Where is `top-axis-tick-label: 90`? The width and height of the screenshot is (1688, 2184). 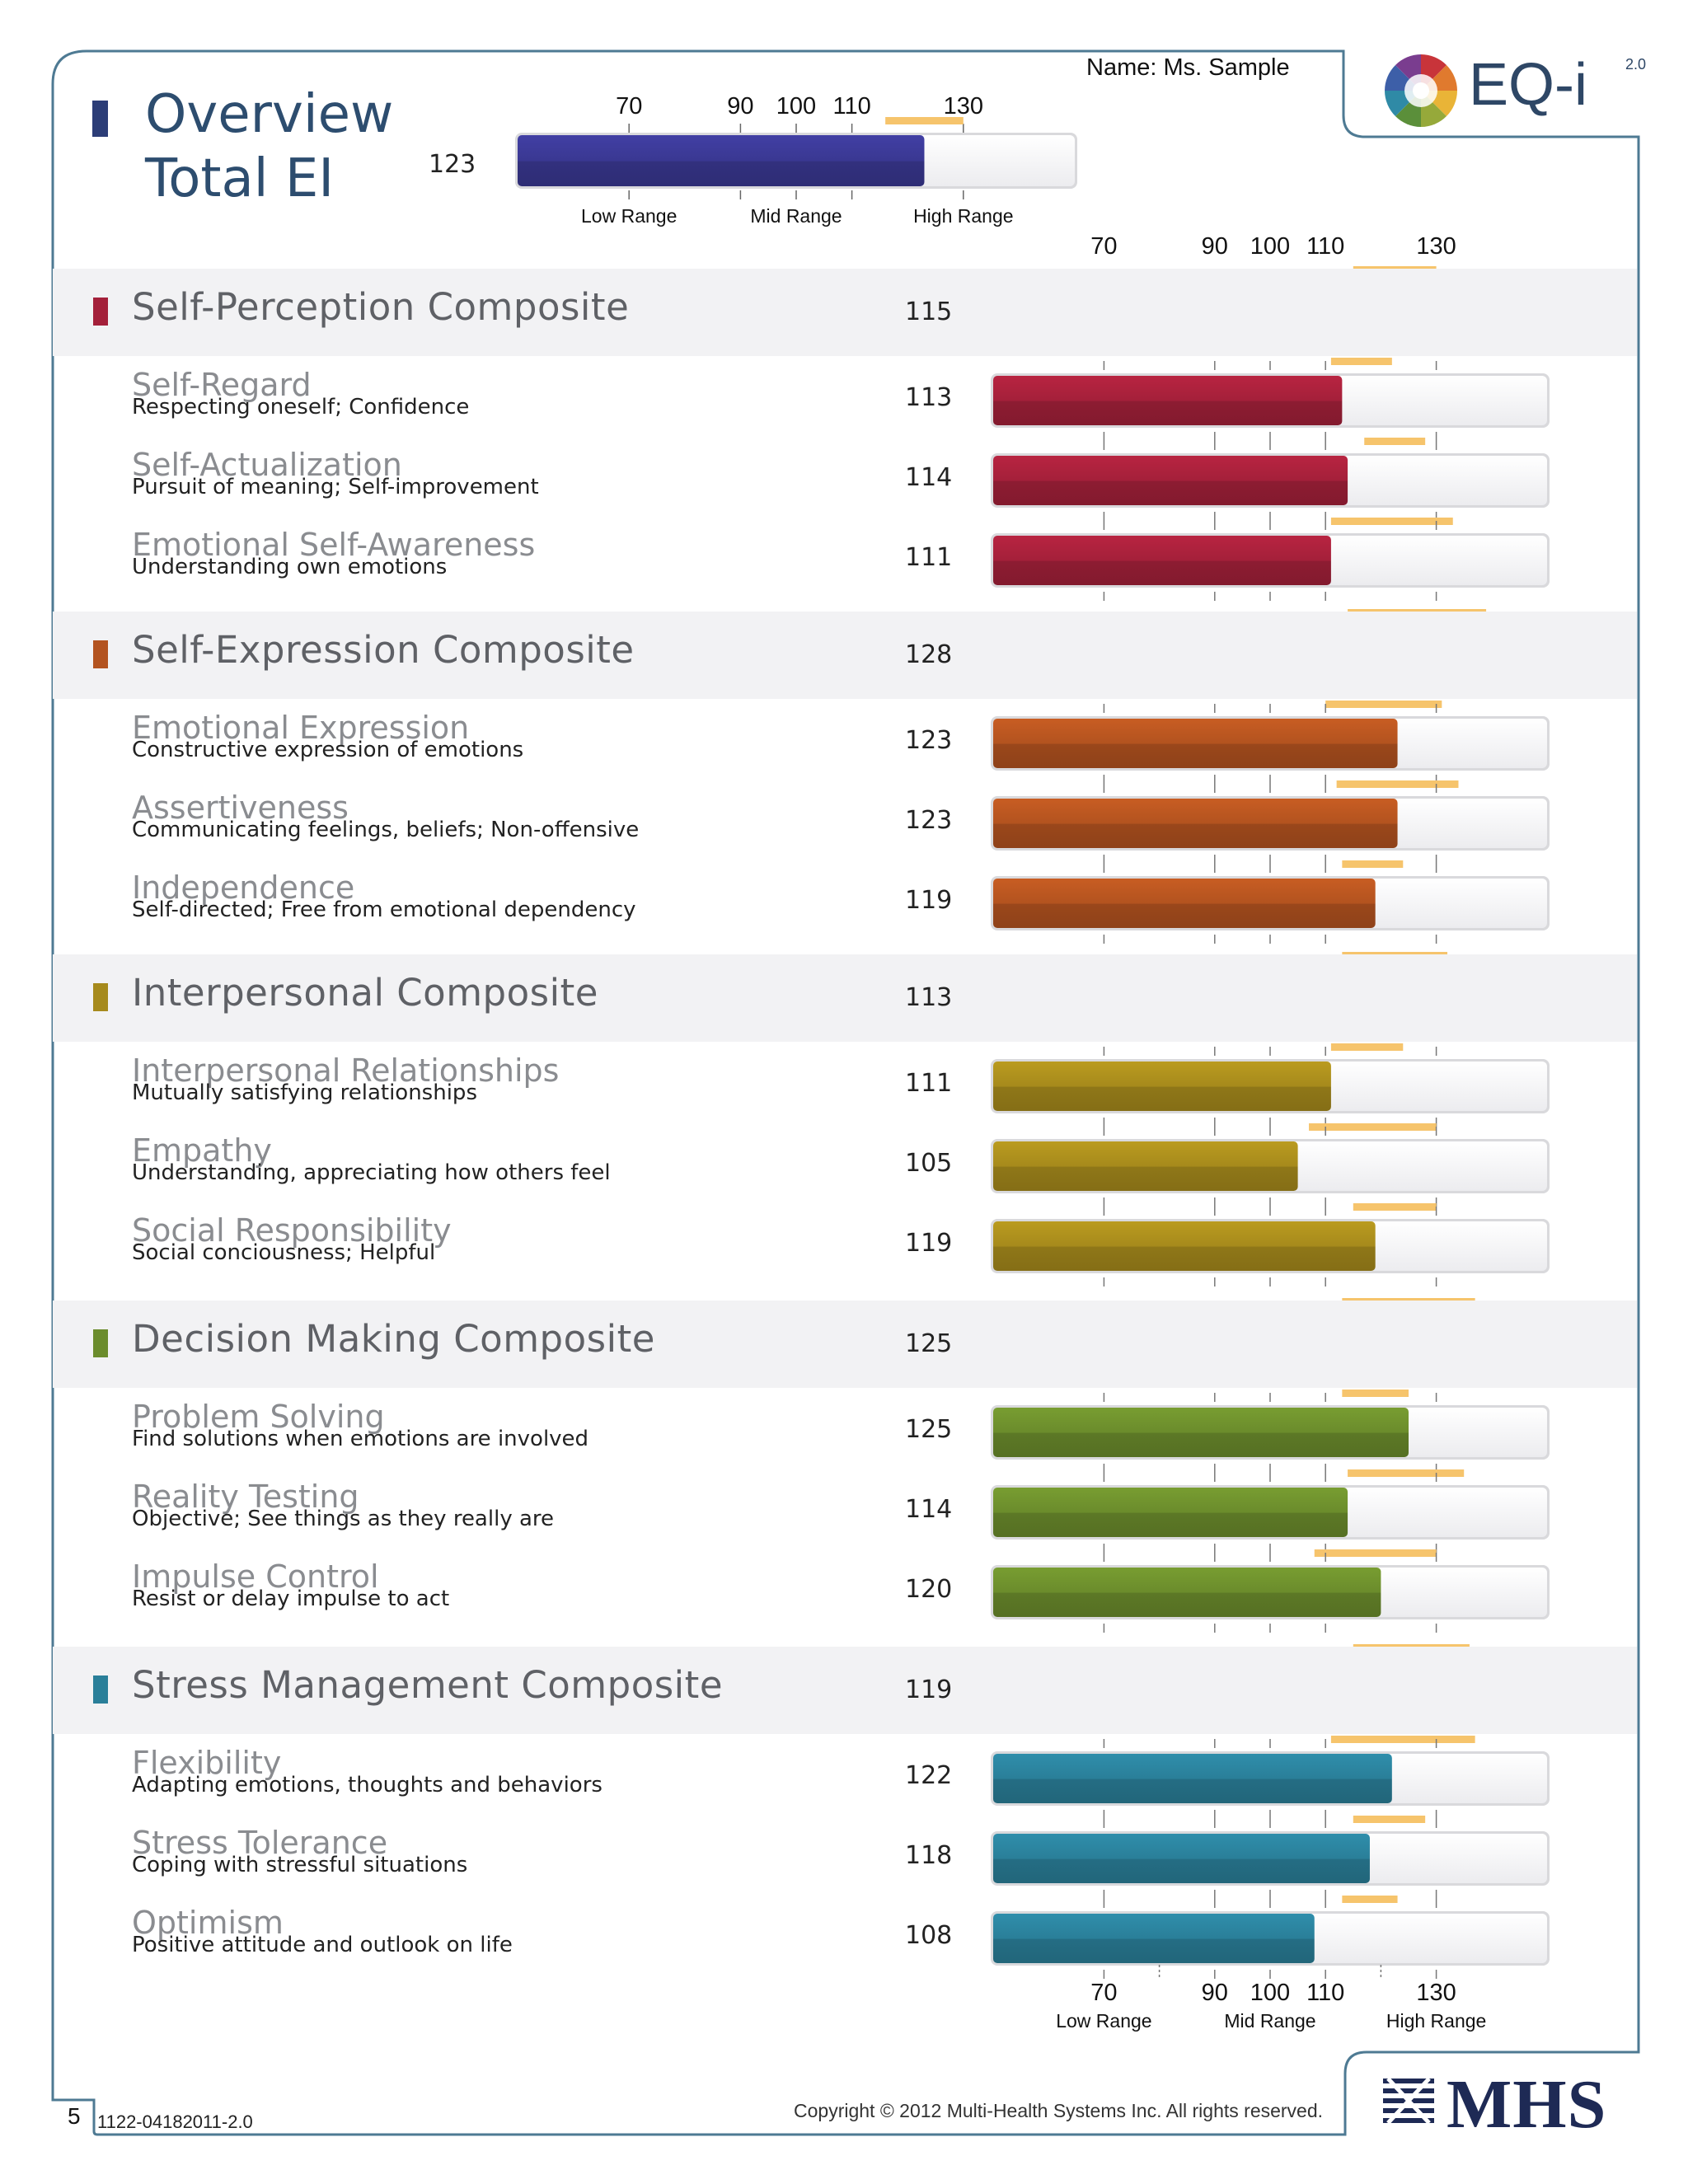
top-axis-tick-label: 90 is located at coordinates (1215, 246).